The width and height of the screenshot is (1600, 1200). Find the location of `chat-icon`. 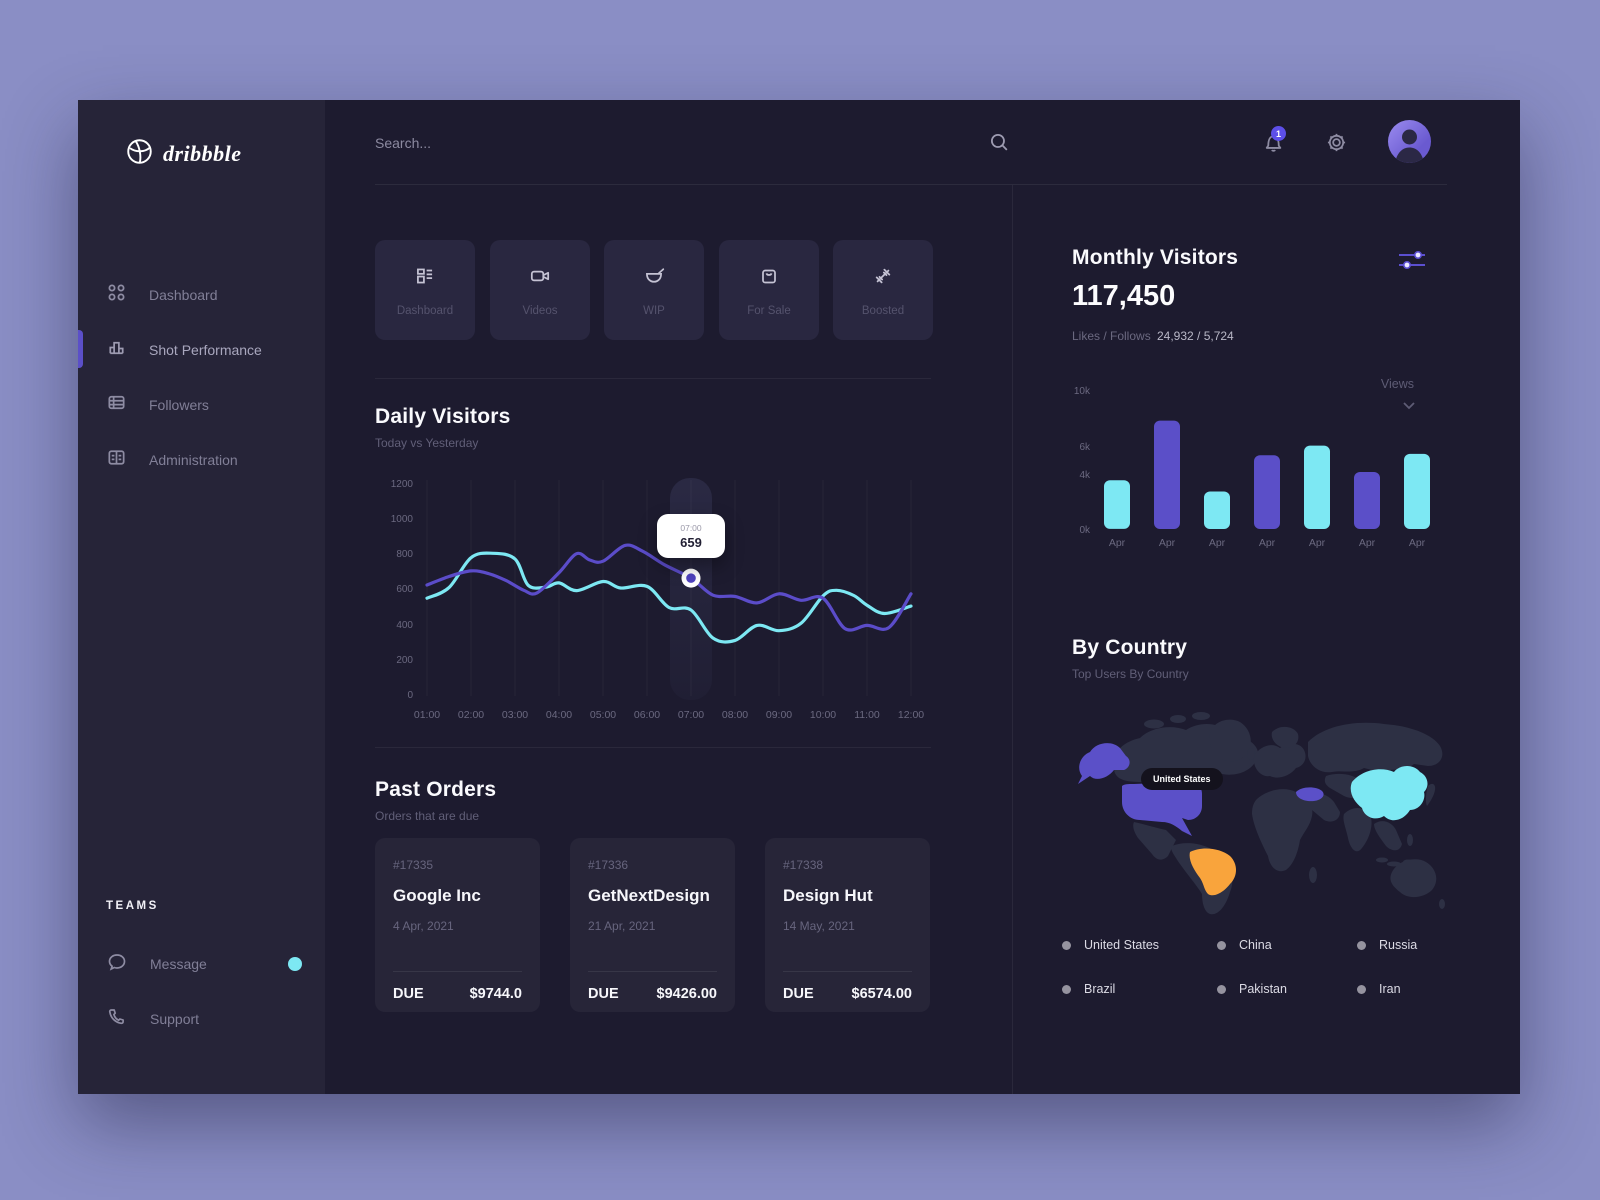

chat-icon is located at coordinates (117, 964).